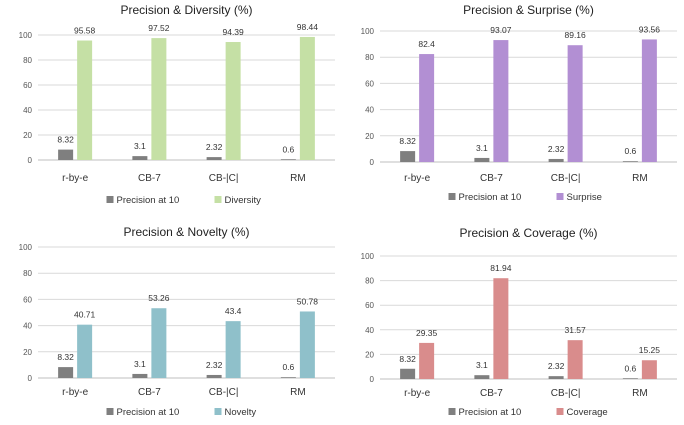 The width and height of the screenshot is (684, 425). Describe the element at coordinates (233, 311) in the screenshot. I see `data-label: 43.4` at that location.